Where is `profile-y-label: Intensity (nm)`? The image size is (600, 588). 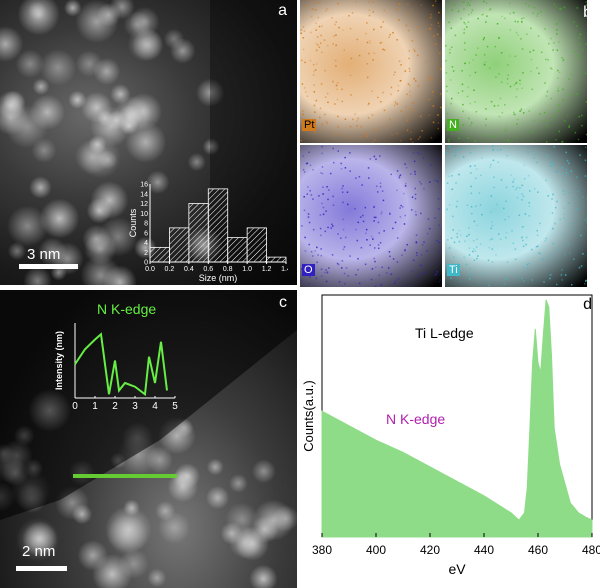 profile-y-label: Intensity (nm) is located at coordinates (59, 360).